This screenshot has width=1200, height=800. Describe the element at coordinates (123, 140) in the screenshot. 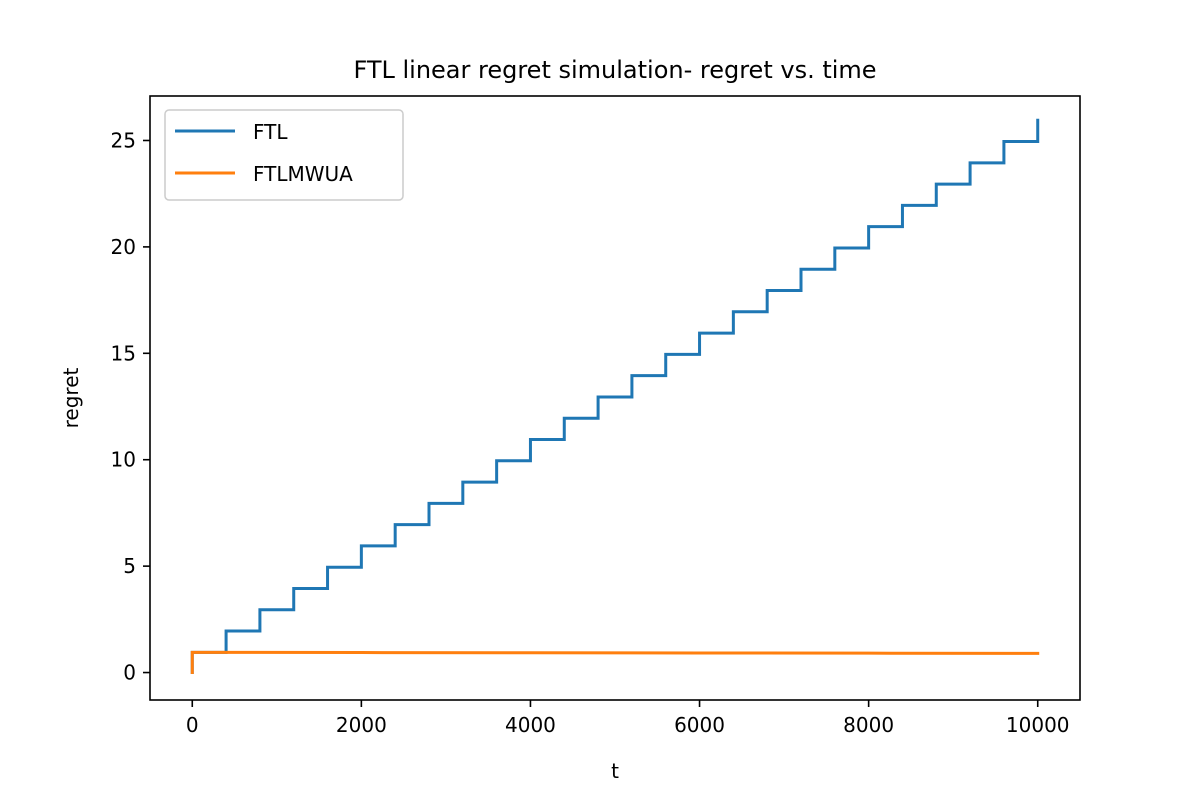

I see `y-tick-label: 25` at that location.